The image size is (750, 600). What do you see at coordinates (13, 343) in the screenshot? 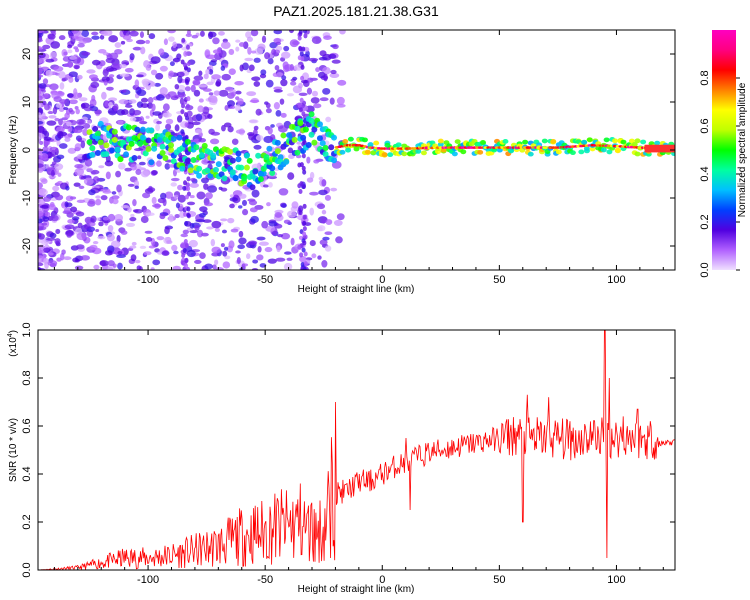
I see `snr-scale-label: (x104)` at bounding box center [13, 343].